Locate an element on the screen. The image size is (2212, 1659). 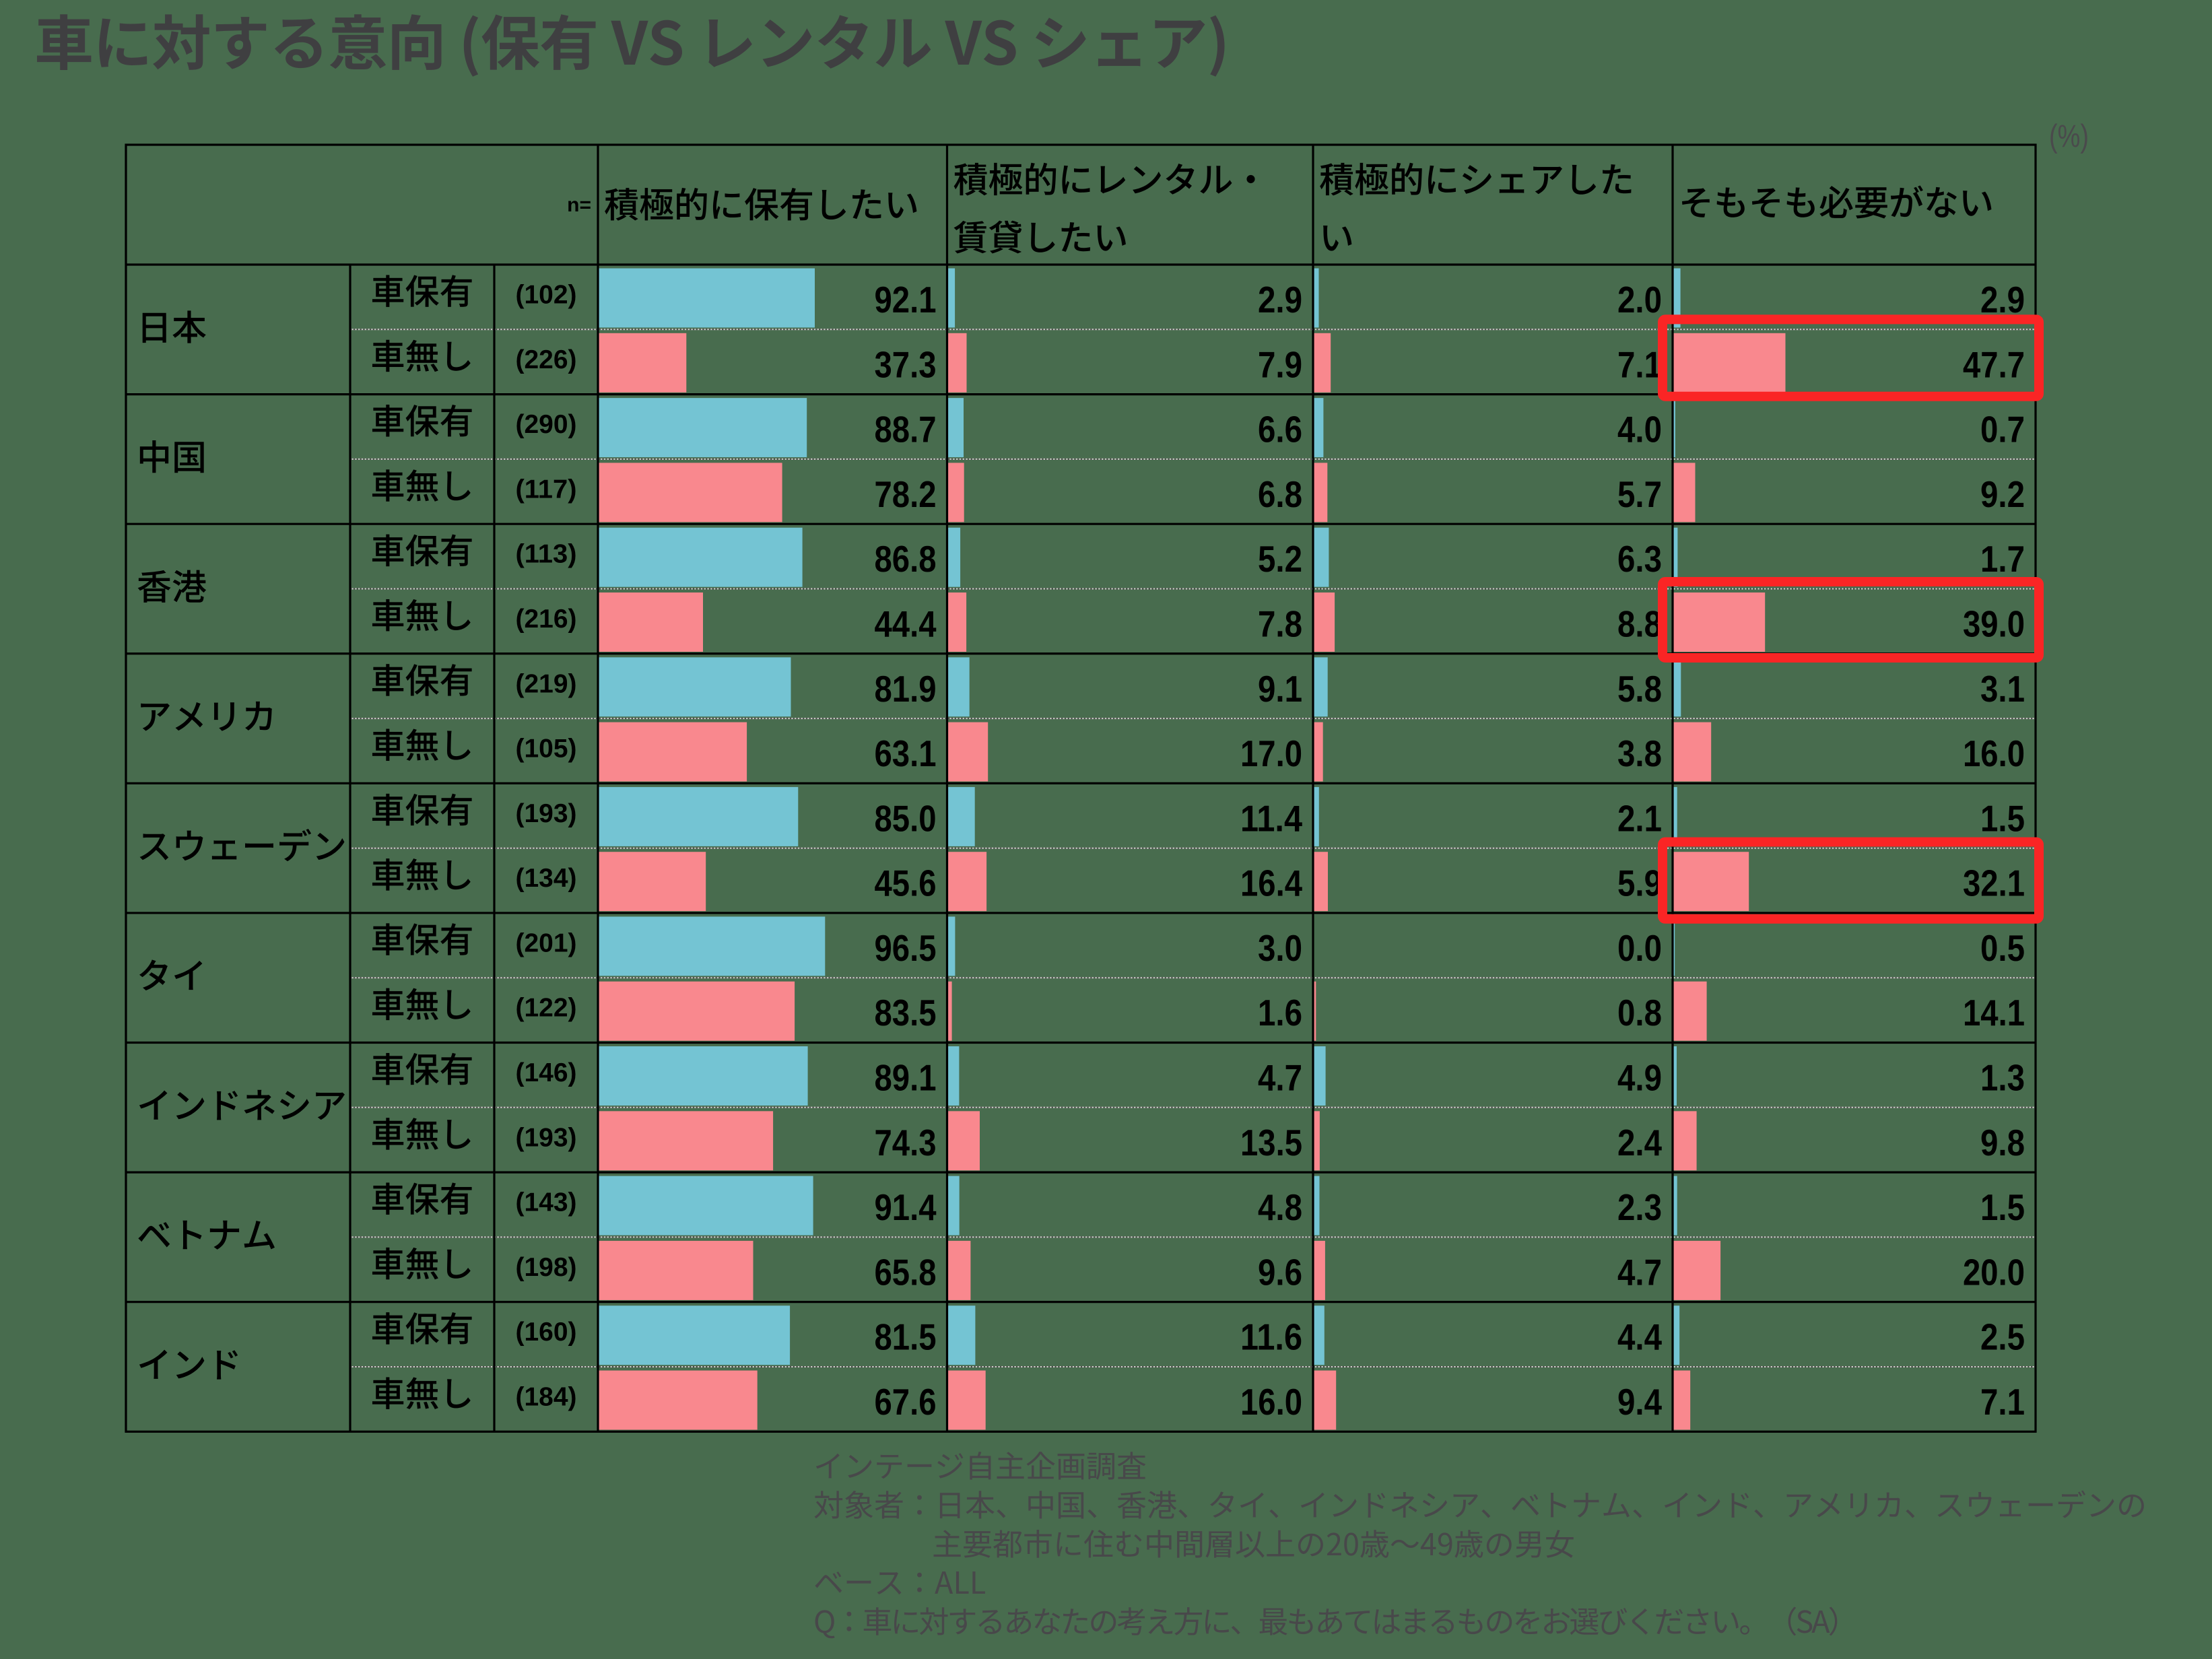
svg-text: 11.6 is located at coordinates (1271, 1337).